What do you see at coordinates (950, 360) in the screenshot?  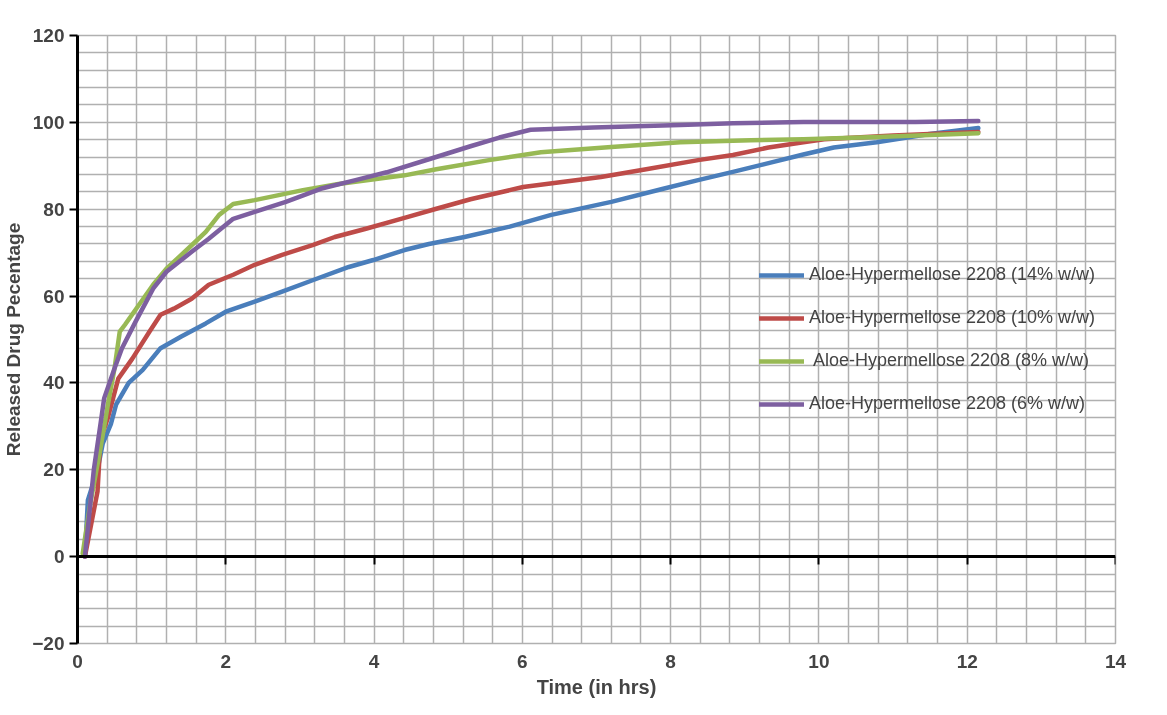 I see `legend-label: Aloe-Hypermellose 2208 (8% w/w)` at bounding box center [950, 360].